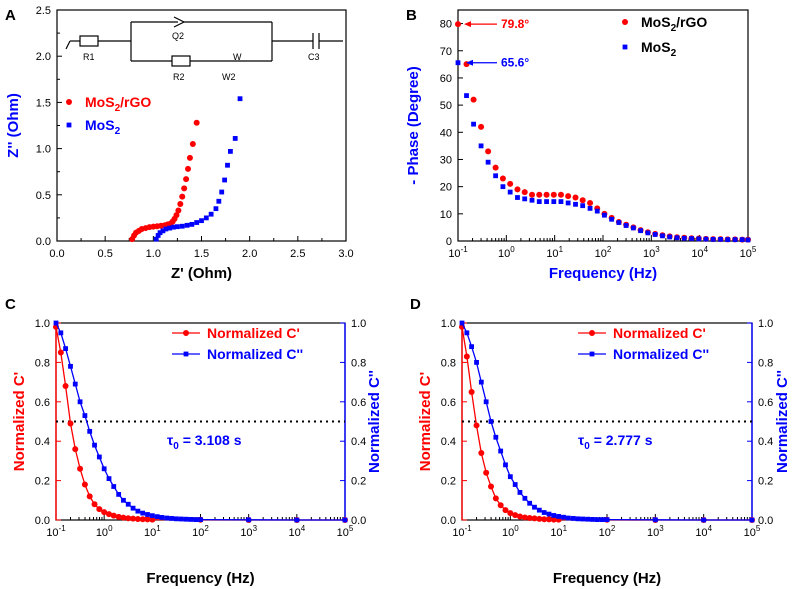  What do you see at coordinates (358, 363) in the screenshot?
I see `y-tick-label-right: 0.8` at bounding box center [358, 363].